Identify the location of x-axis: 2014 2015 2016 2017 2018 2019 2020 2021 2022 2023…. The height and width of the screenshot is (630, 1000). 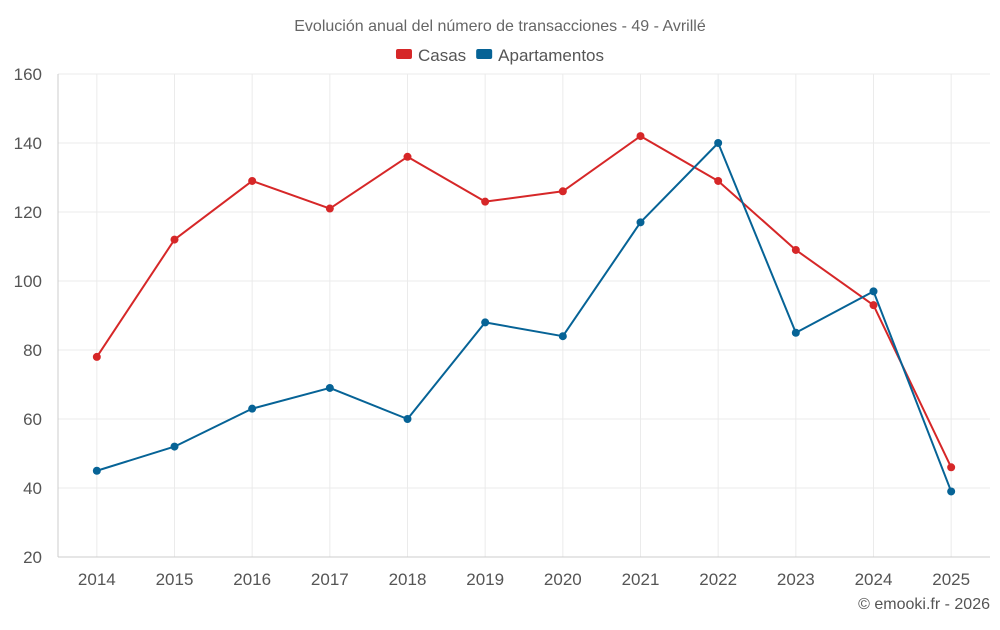
(524, 579).